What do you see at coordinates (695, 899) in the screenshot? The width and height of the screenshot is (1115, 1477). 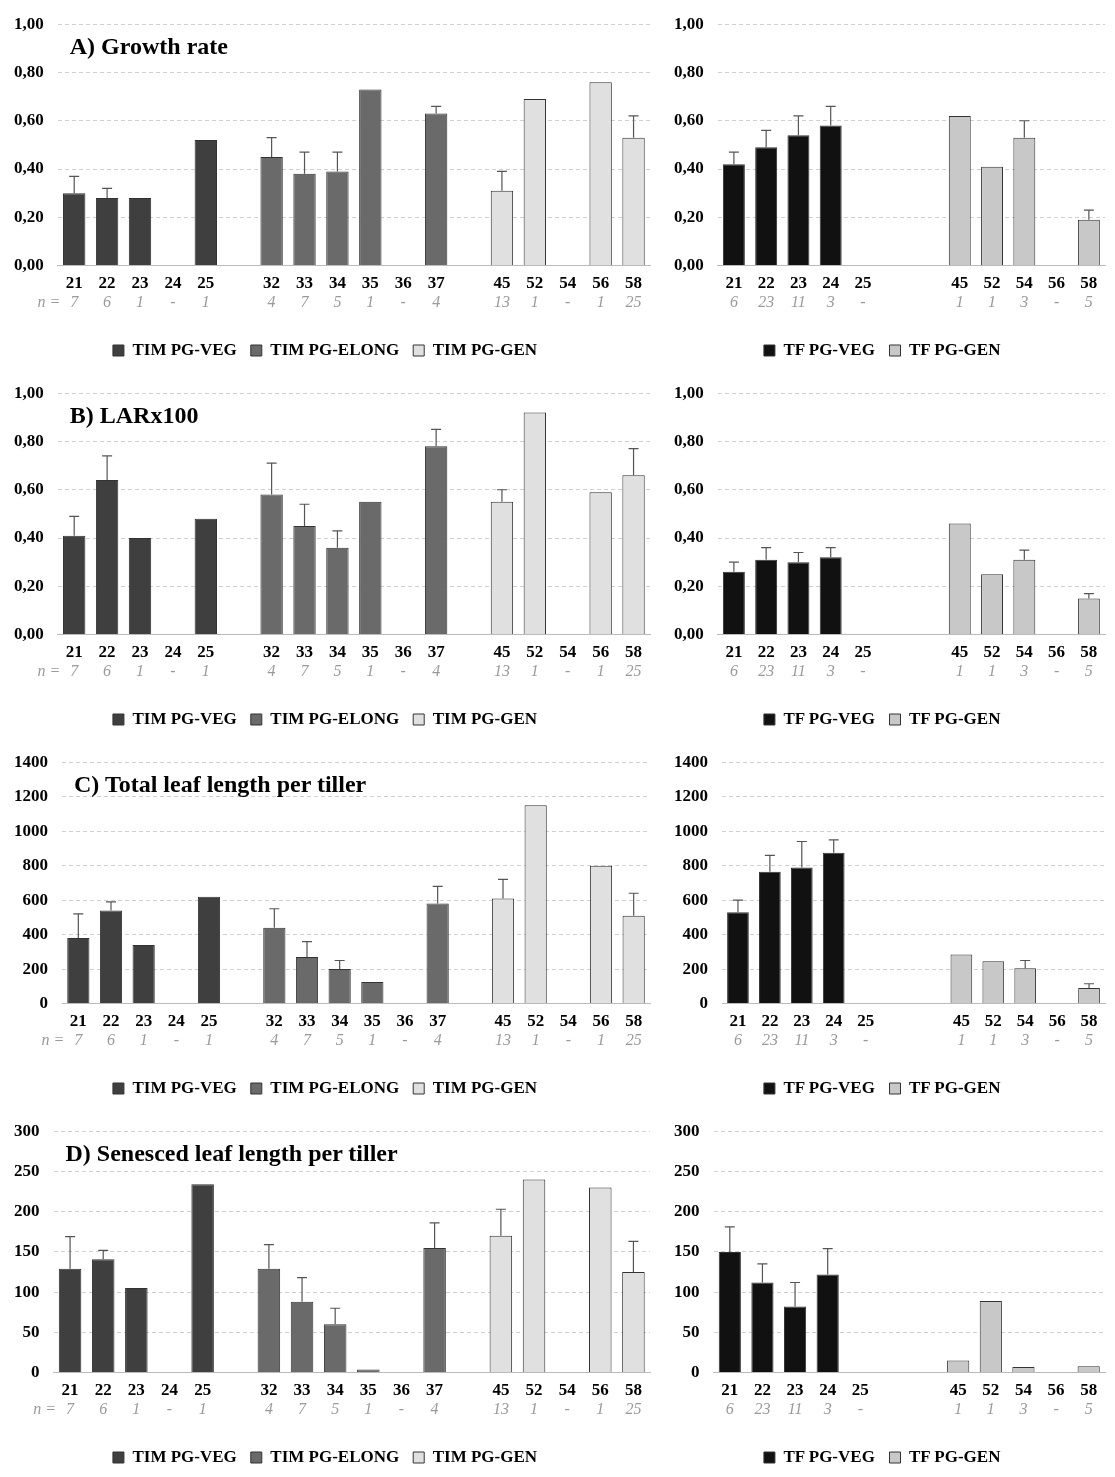 I see `y-tick-label: 600` at bounding box center [695, 899].